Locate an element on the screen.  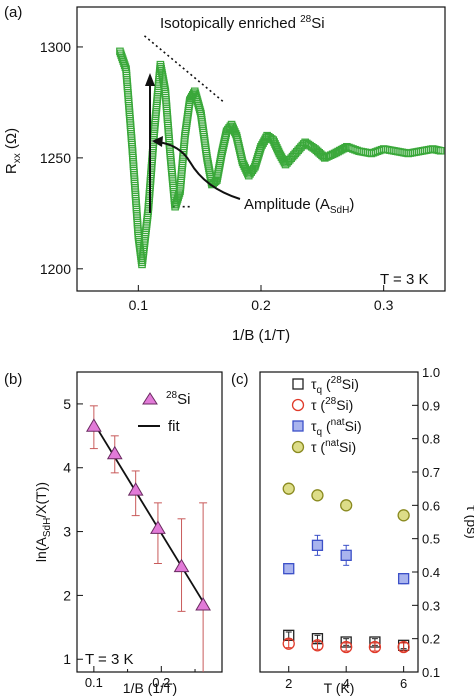
a-xtick-label-0: 0.1 is located at coordinates (139, 305).